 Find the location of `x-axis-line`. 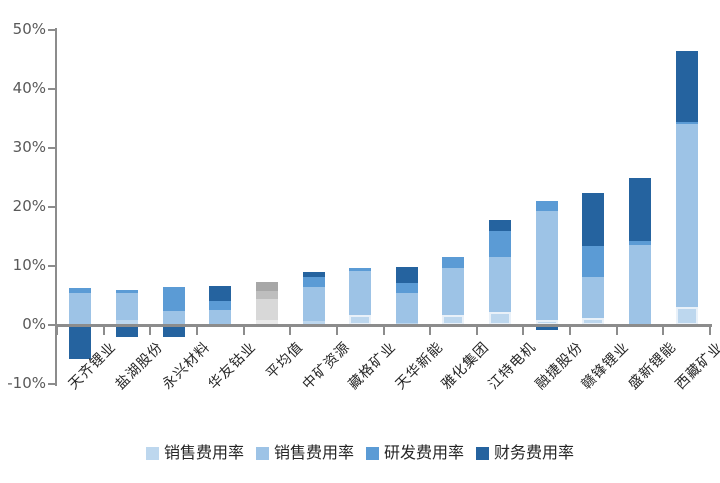

x-axis-line is located at coordinates (383, 325).